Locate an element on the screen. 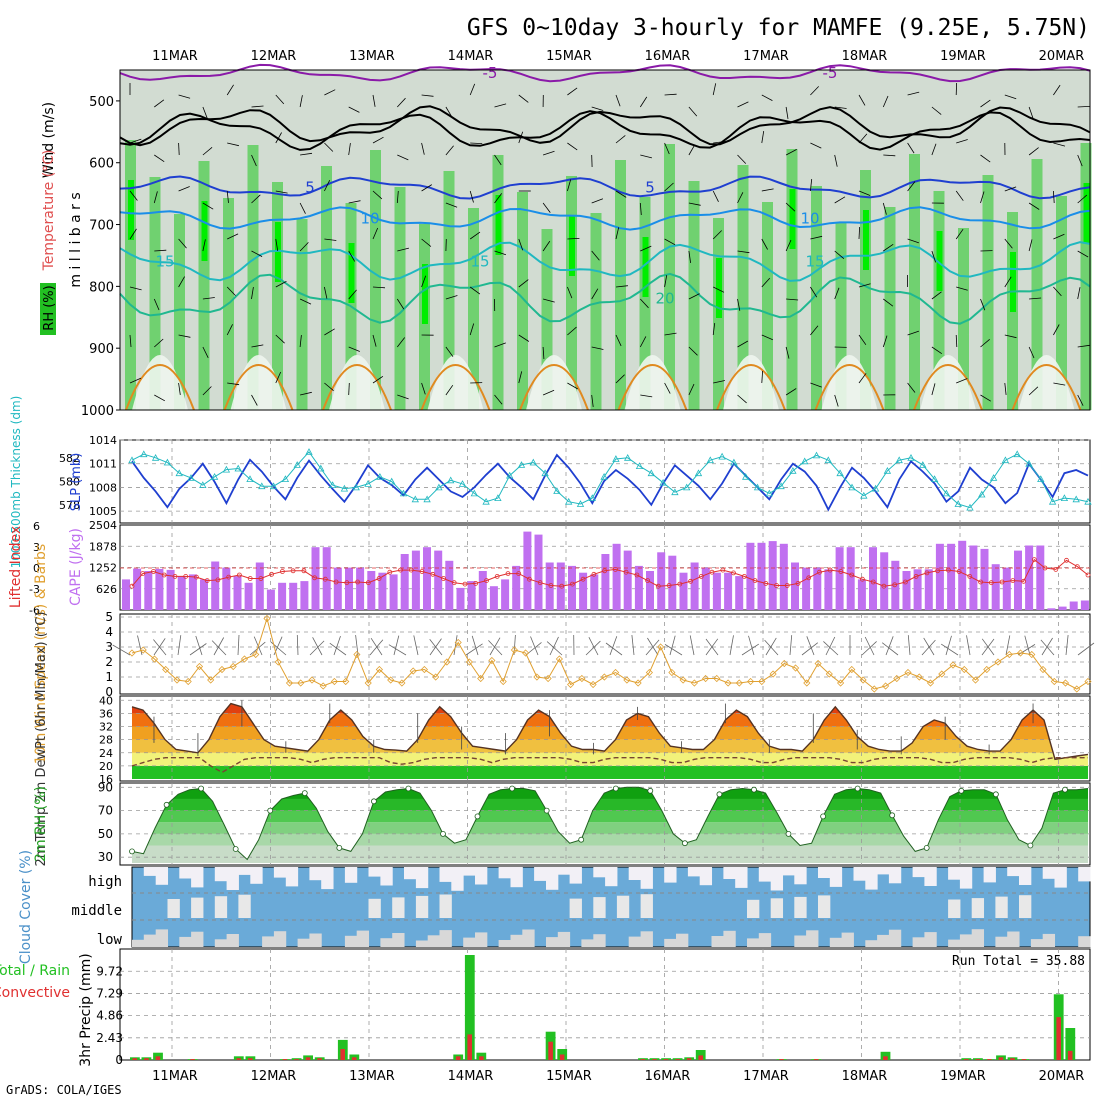 This screenshot has height=1100, width=1100. wind-tick-label: 0 is located at coordinates (109, 692).